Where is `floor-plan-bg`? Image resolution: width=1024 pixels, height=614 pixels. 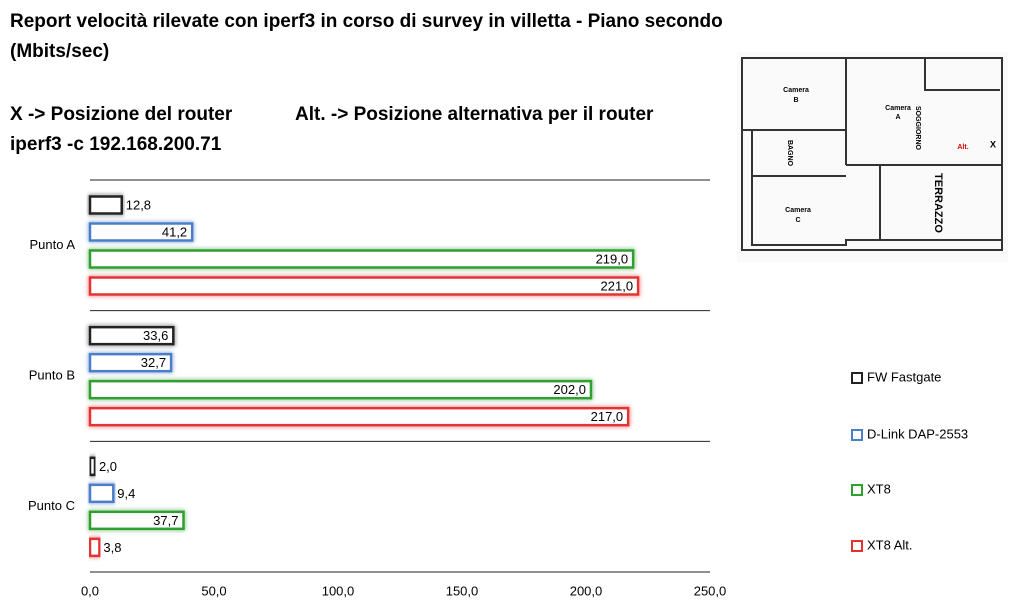
floor-plan-bg is located at coordinates (872, 157).